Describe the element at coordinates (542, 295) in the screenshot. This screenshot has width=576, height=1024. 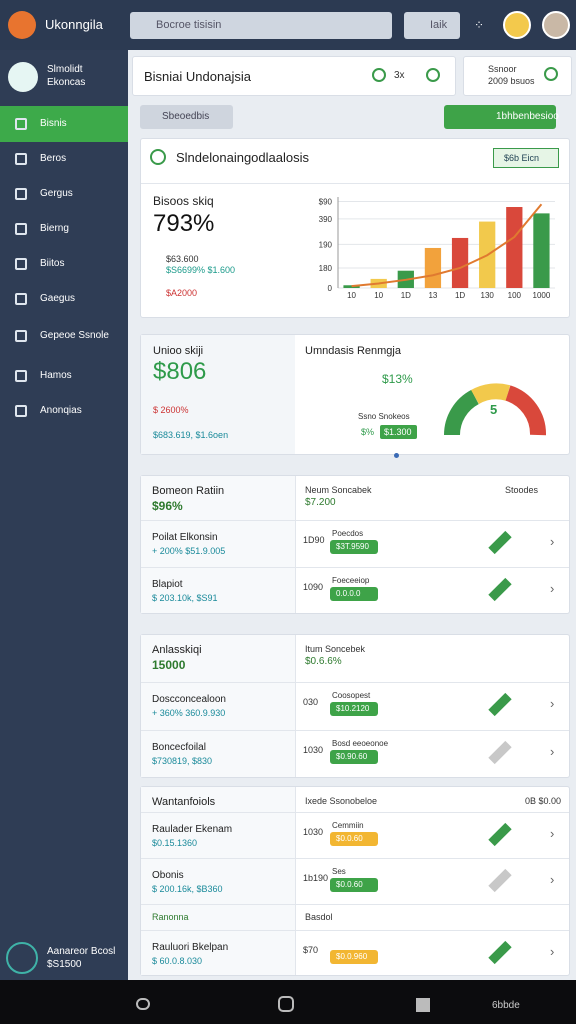
I see `x-tick-label: 1000` at that location.